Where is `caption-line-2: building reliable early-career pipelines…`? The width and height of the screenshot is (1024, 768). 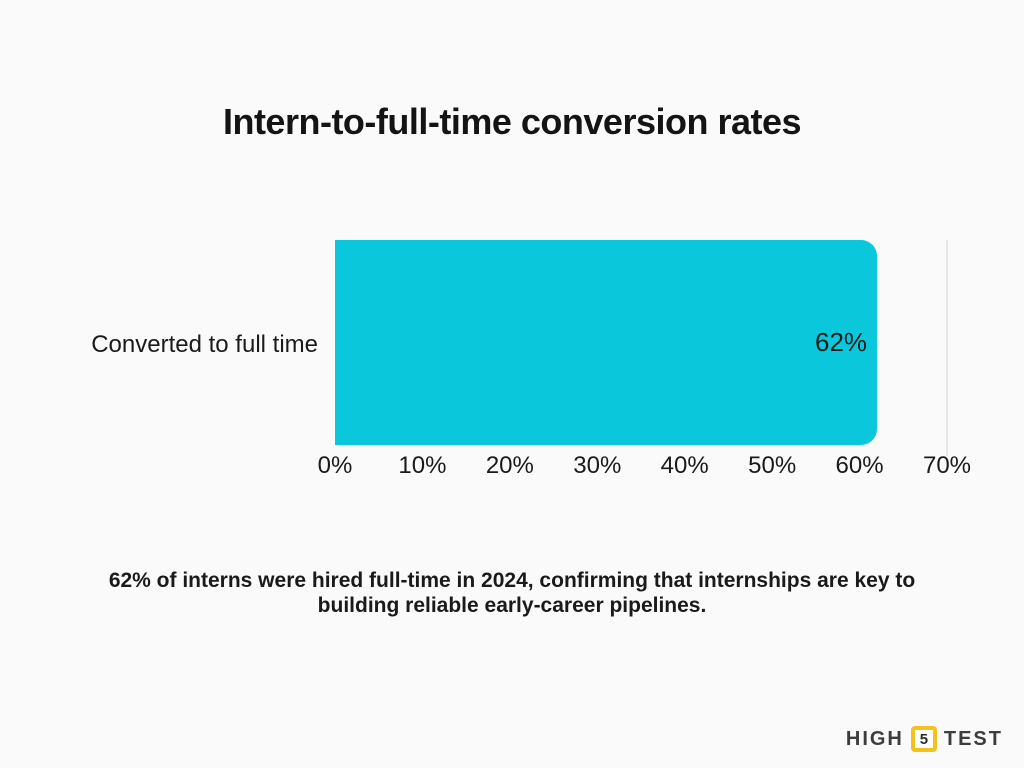
caption-line-2: building reliable early-career pipelines… is located at coordinates (512, 605).